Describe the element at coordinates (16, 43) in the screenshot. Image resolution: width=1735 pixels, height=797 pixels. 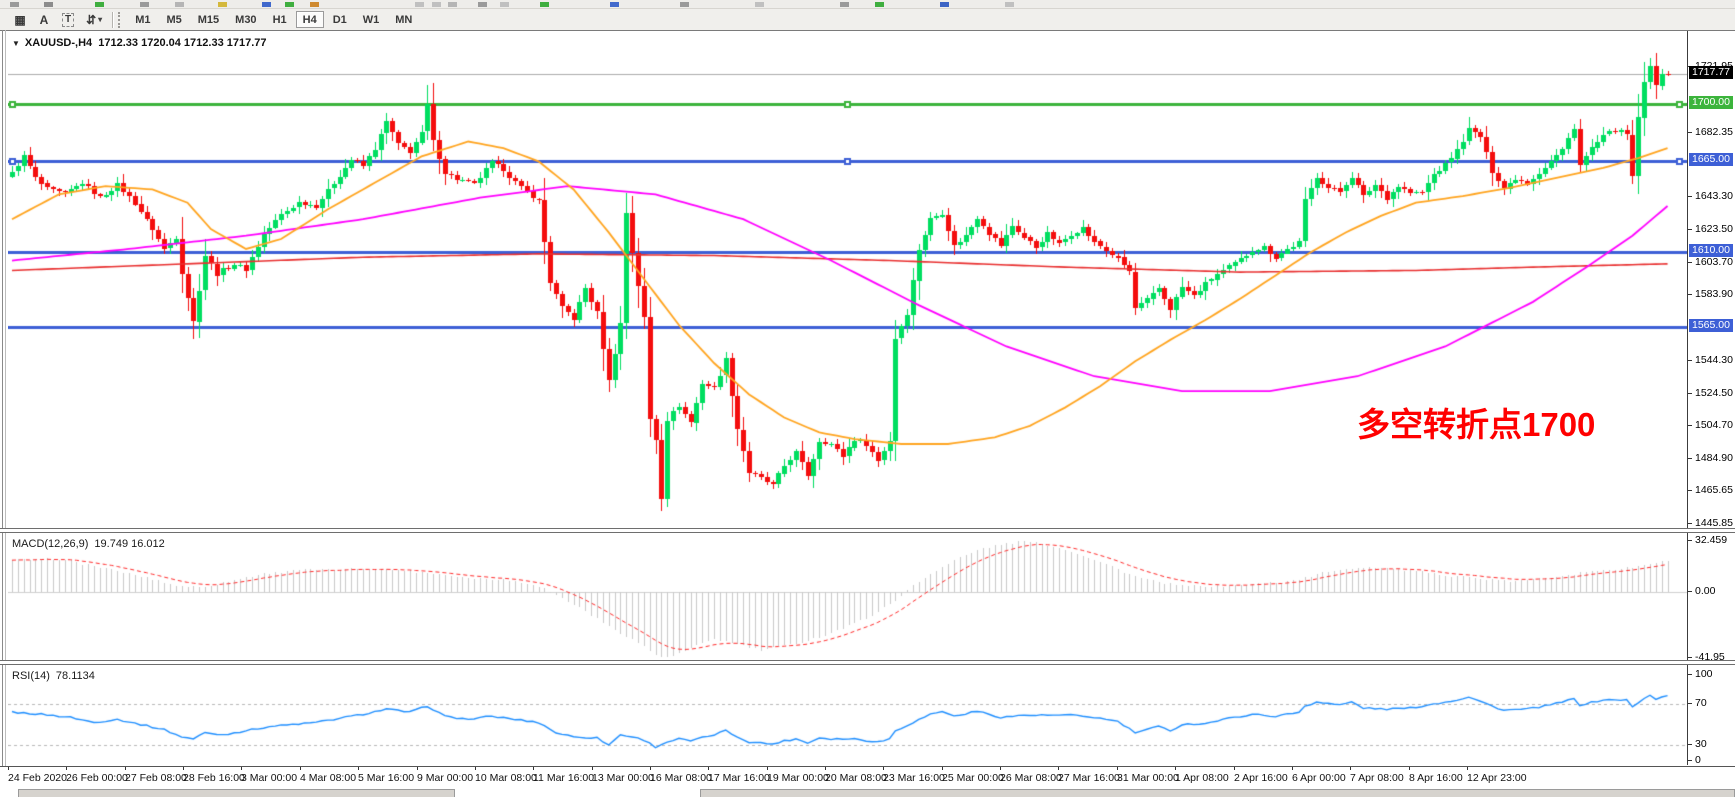
I see `collapse-triangle-icon: ▼` at that location.